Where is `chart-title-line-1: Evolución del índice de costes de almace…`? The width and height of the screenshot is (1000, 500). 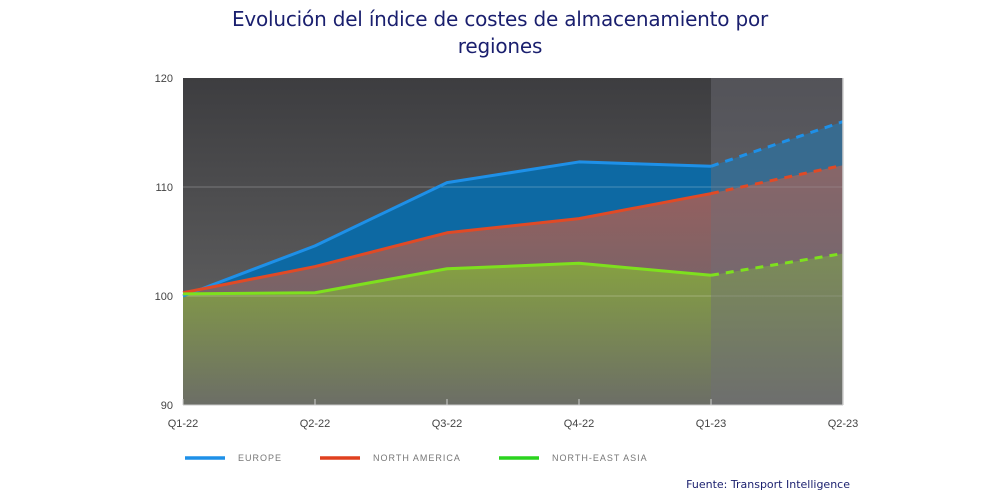
chart-title-line-1: Evolución del índice de costes de almace… is located at coordinates (500, 19).